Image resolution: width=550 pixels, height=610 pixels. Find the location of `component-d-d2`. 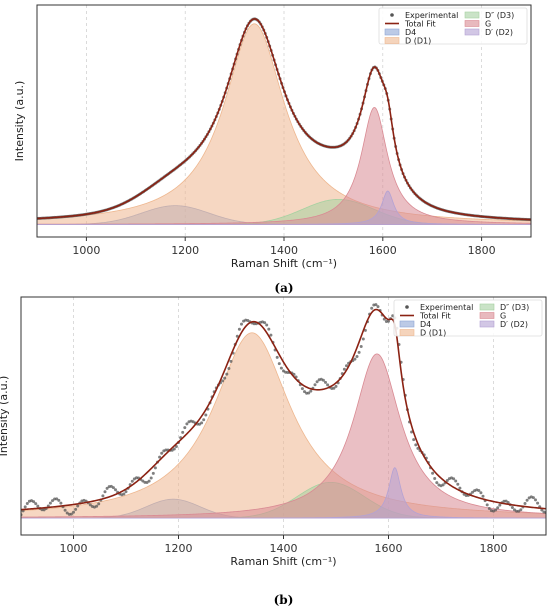

component-d-d2 is located at coordinates (284, 207).